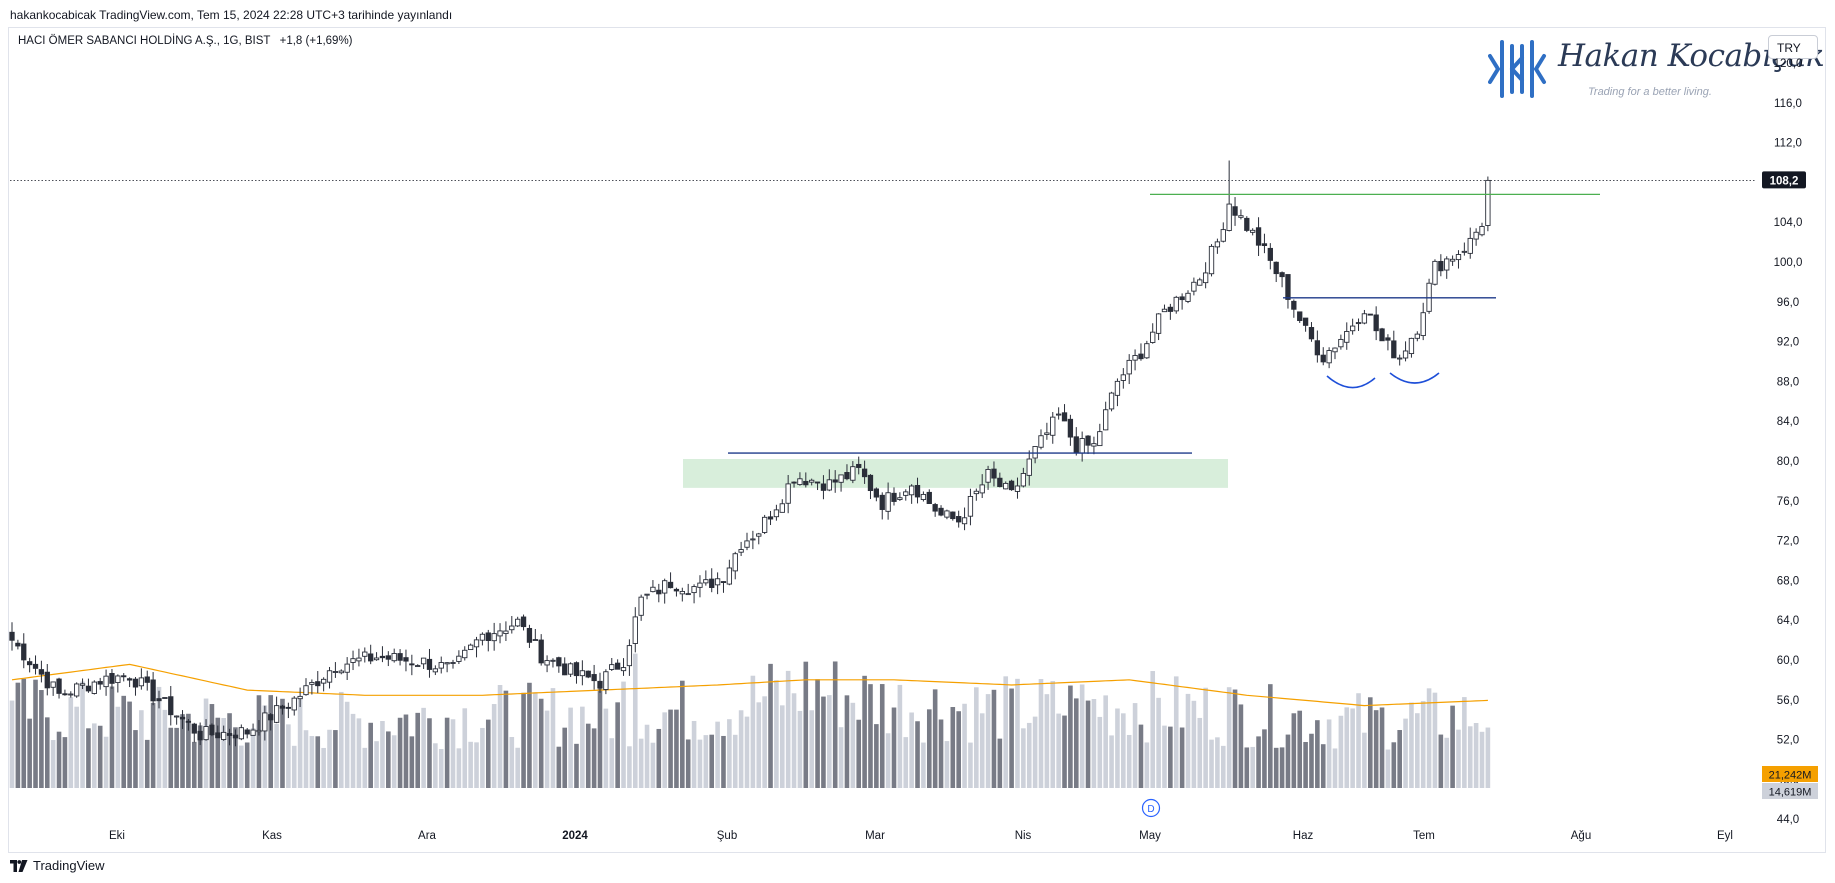 This screenshot has width=1835, height=883. Describe the element at coordinates (1793, 47) in the screenshot. I see `currency-selector: TRY` at that location.